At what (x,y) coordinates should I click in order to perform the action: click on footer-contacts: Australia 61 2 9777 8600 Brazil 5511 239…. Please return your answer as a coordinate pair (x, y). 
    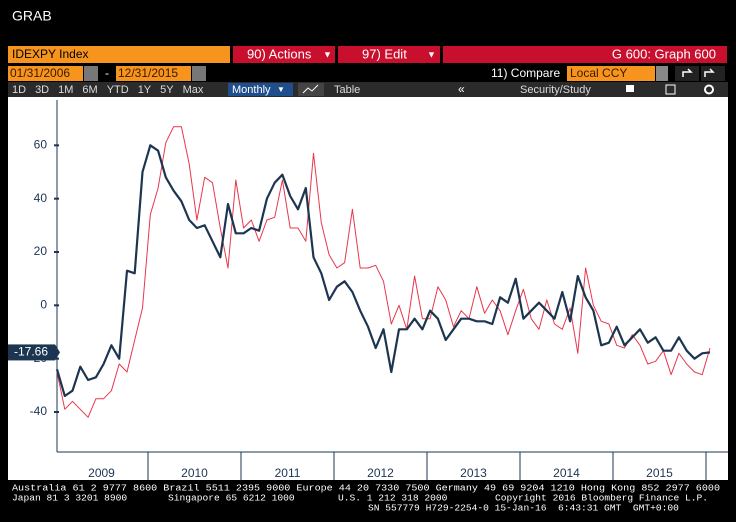
    Looking at the image, I should click on (366, 488).